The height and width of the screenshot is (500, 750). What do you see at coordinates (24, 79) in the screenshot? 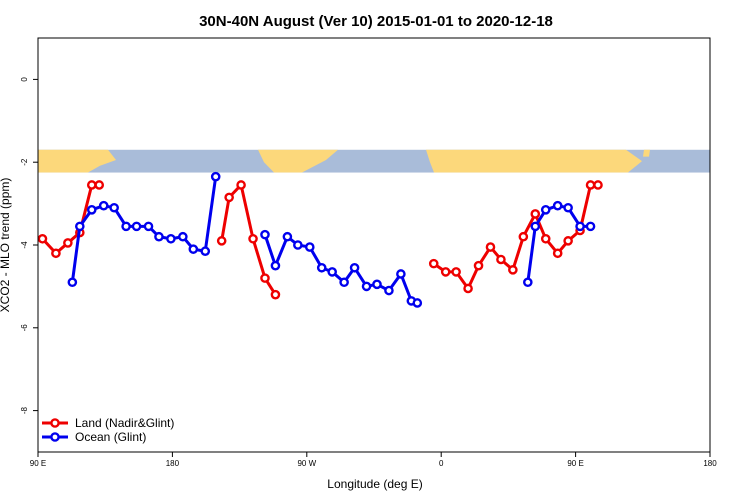
I see `y-tick-label: 0` at bounding box center [24, 79].